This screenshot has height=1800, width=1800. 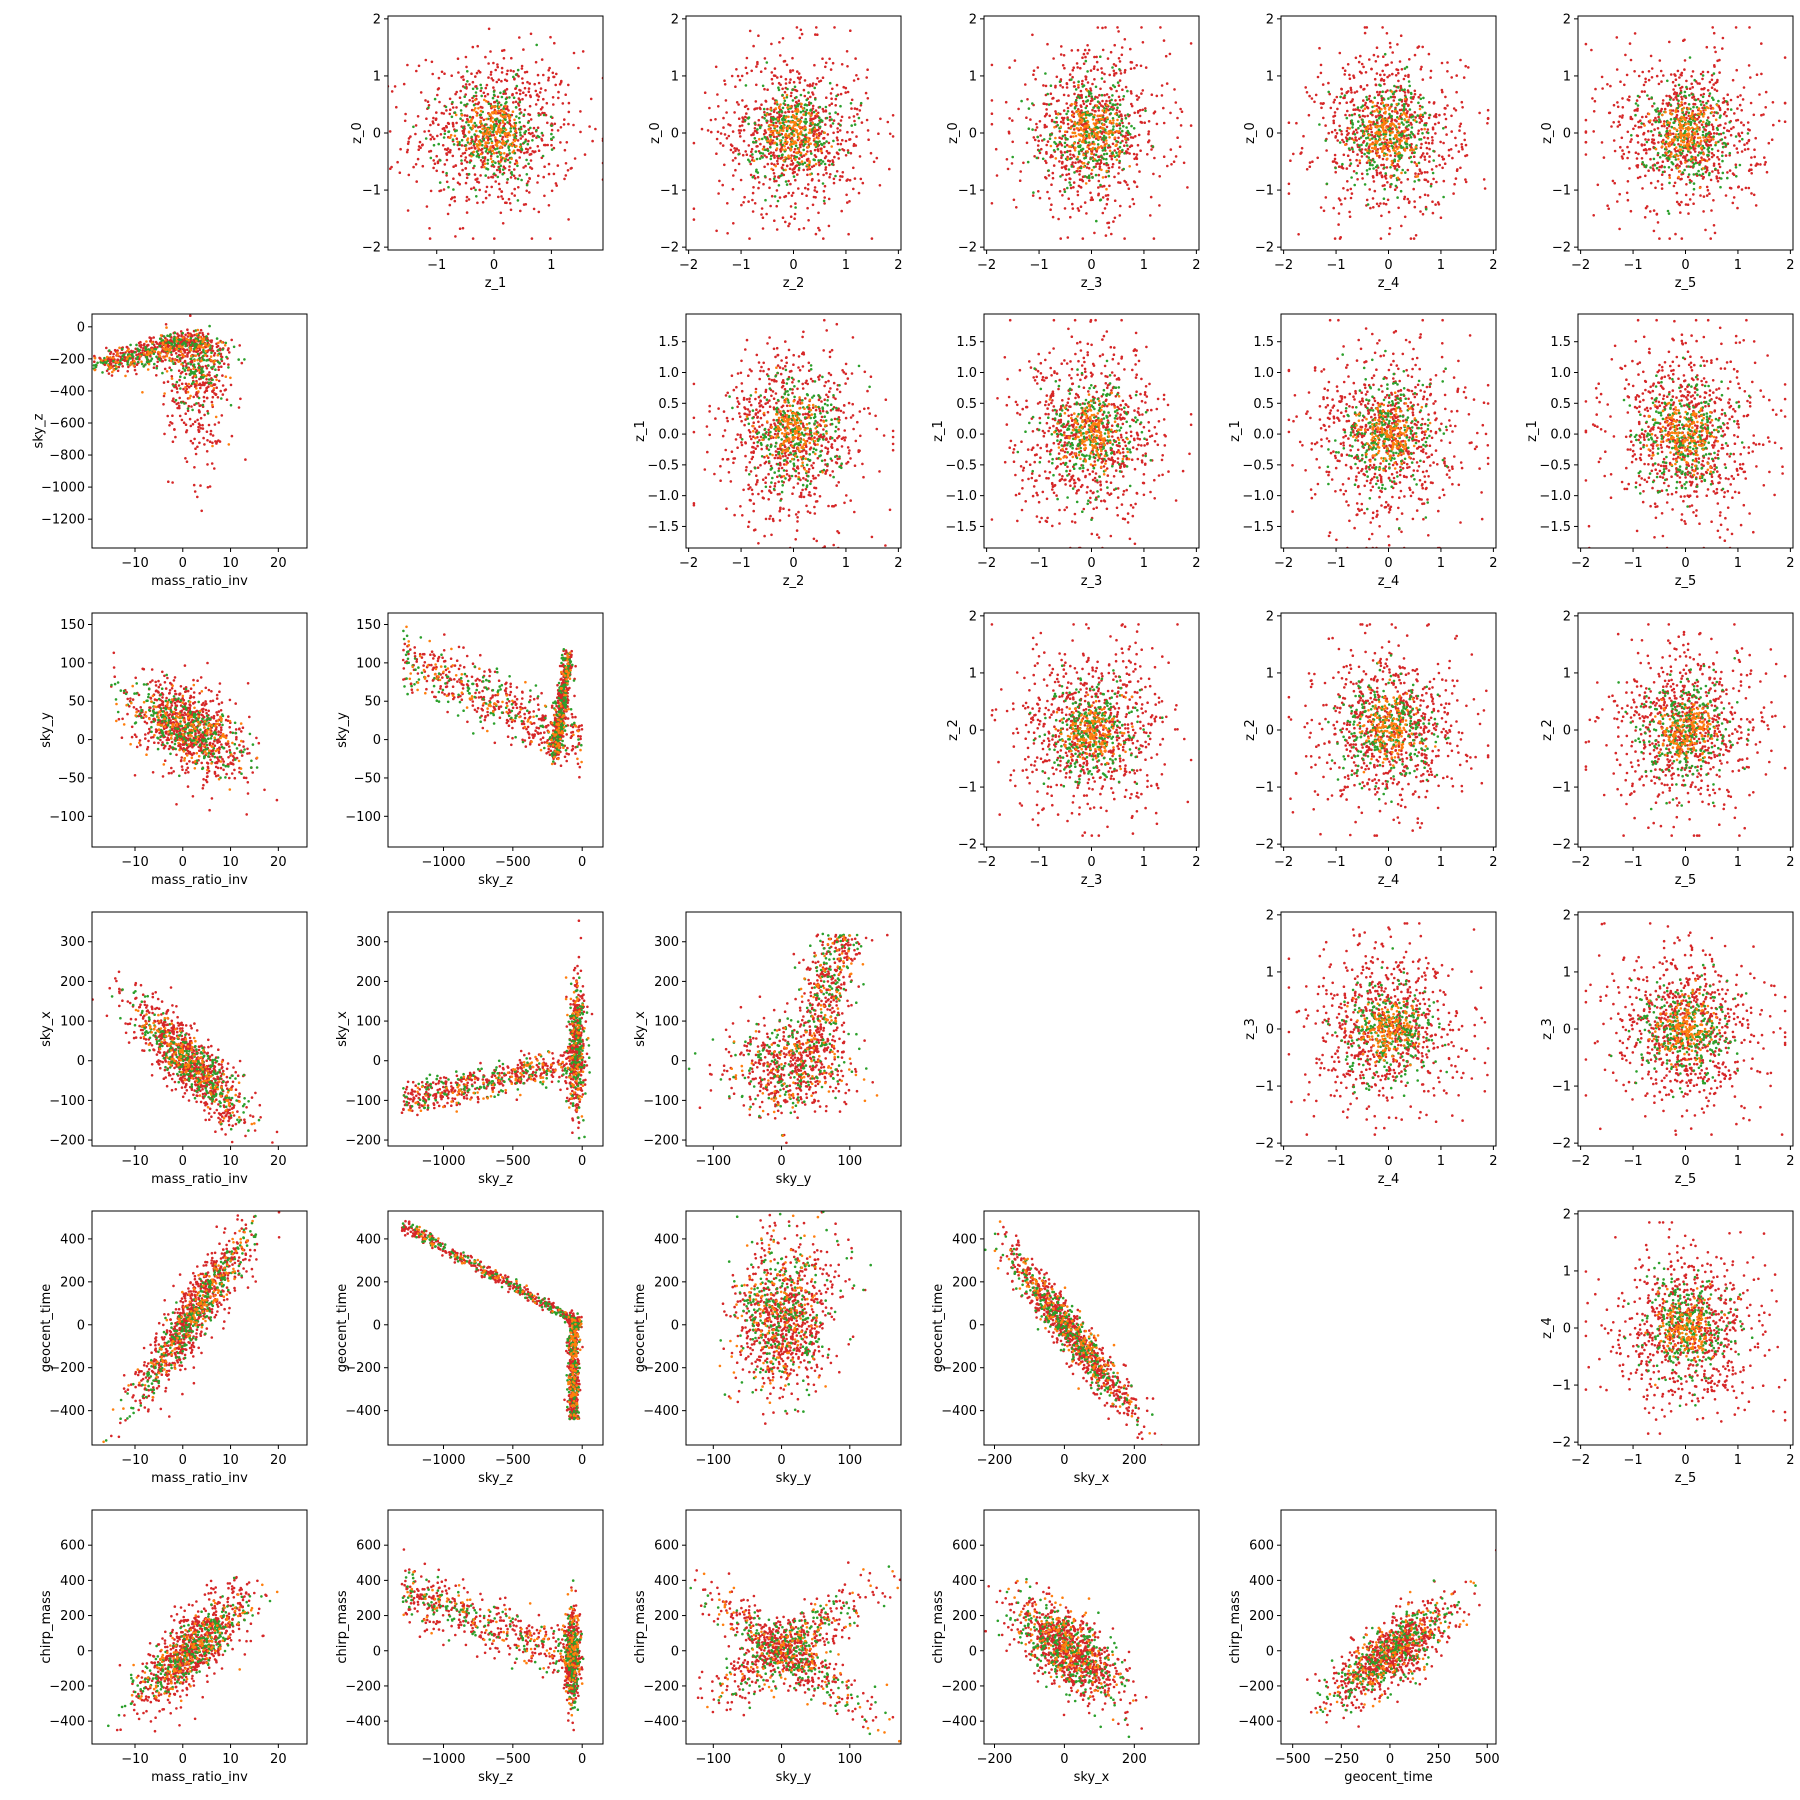 I want to click on x-axis-label: z_1, so click(x=496, y=283).